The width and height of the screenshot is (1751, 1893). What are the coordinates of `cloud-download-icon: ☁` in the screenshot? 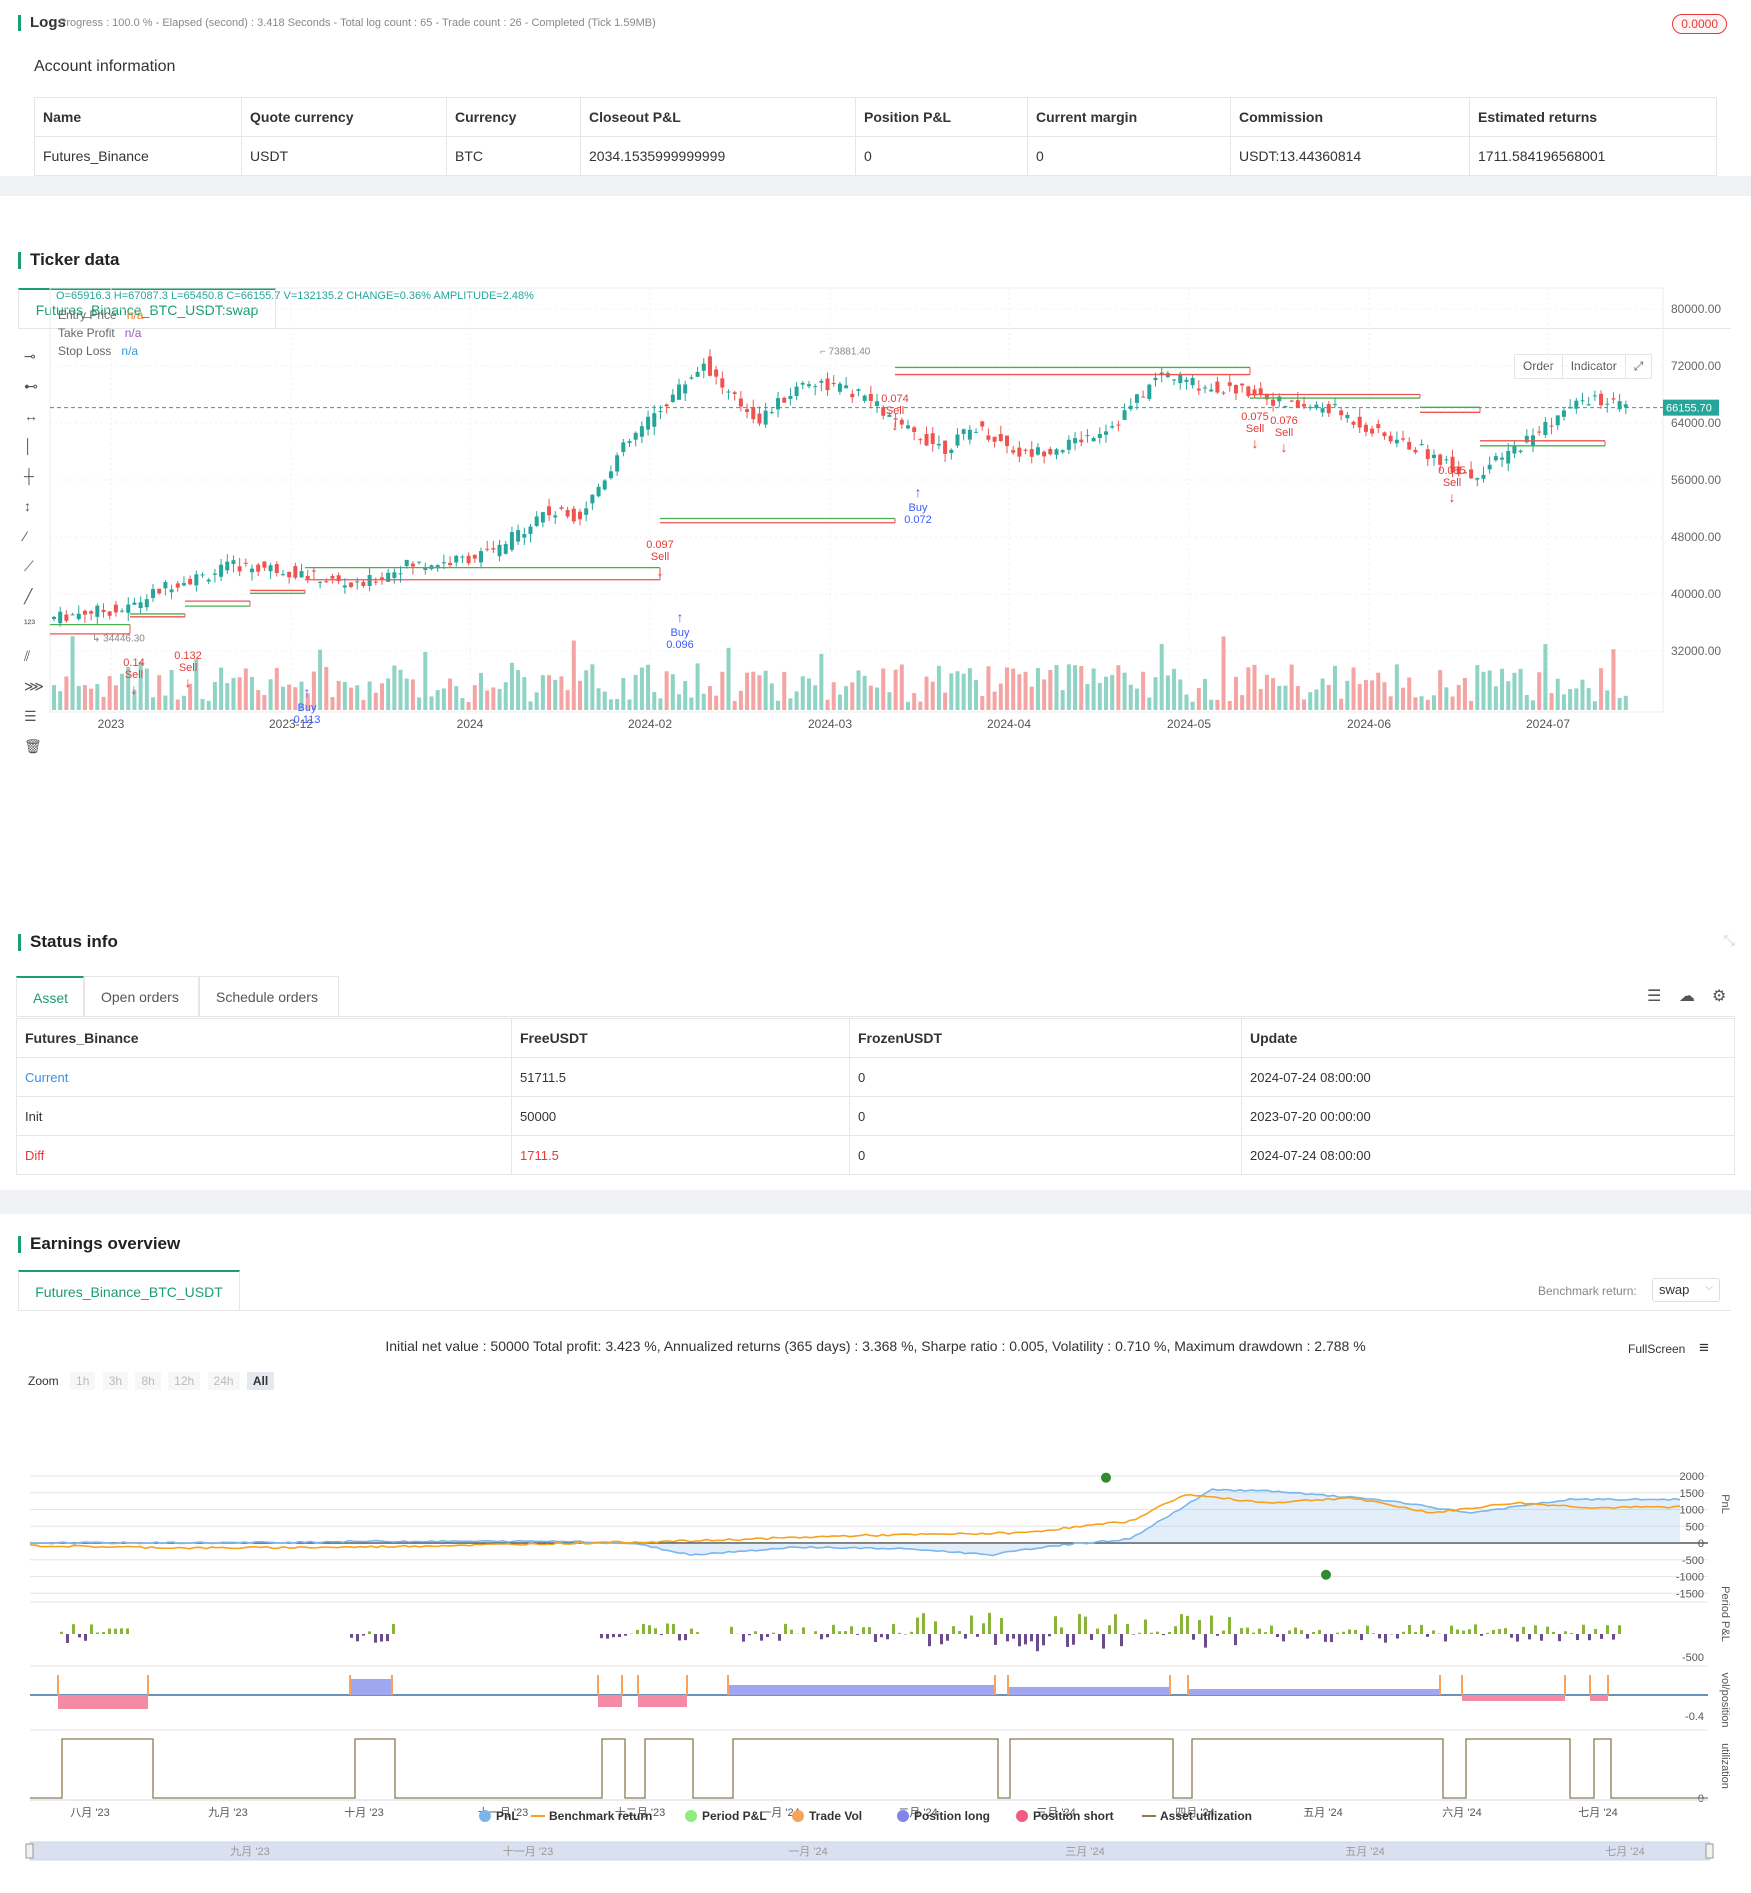 It's located at (1687, 996).